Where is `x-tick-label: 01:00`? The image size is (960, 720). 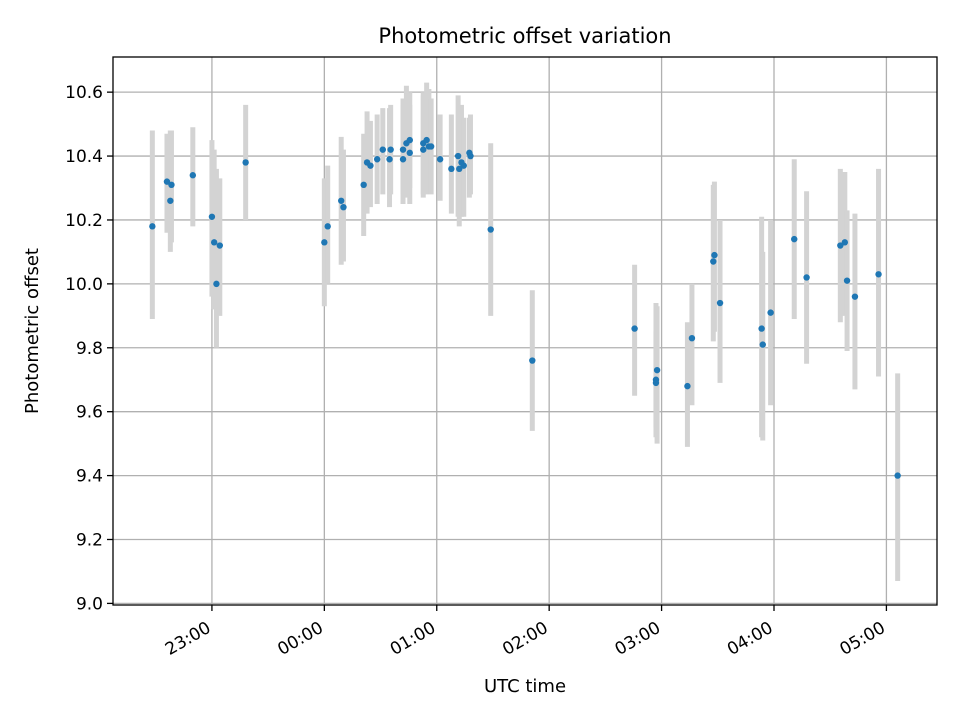 x-tick-label: 01:00 is located at coordinates (413, 639).